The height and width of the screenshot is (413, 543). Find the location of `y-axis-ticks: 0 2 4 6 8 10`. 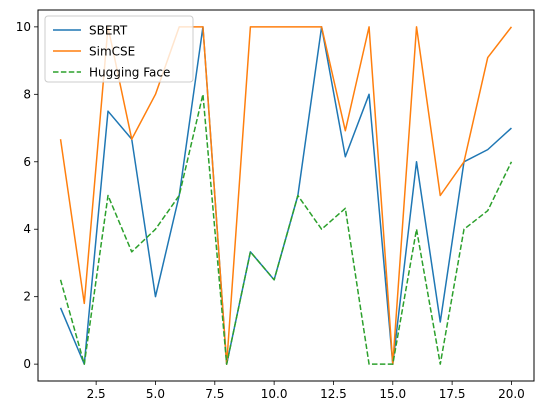

y-axis-ticks: 0 2 4 6 8 10 is located at coordinates (27, 195).